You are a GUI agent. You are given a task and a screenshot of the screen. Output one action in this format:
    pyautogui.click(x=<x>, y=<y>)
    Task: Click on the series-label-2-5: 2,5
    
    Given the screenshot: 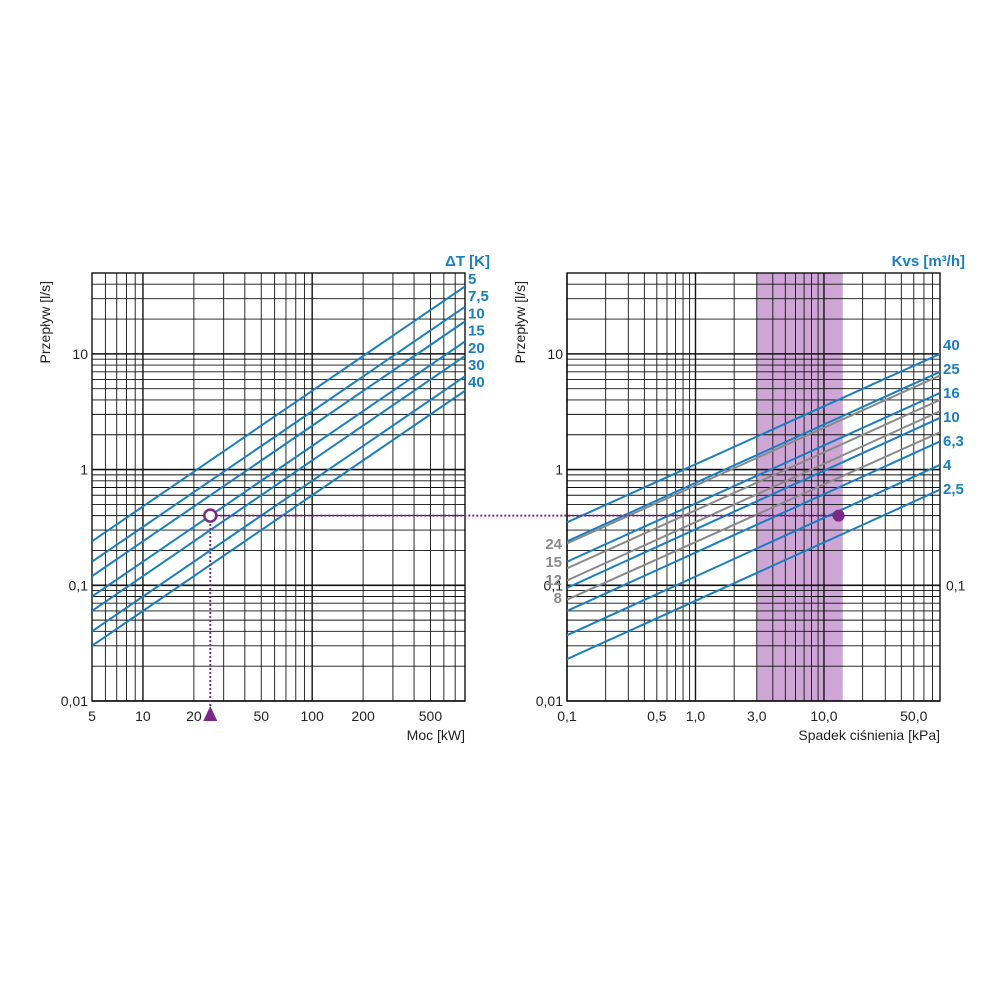 What is the action you would take?
    pyautogui.click(x=953, y=489)
    